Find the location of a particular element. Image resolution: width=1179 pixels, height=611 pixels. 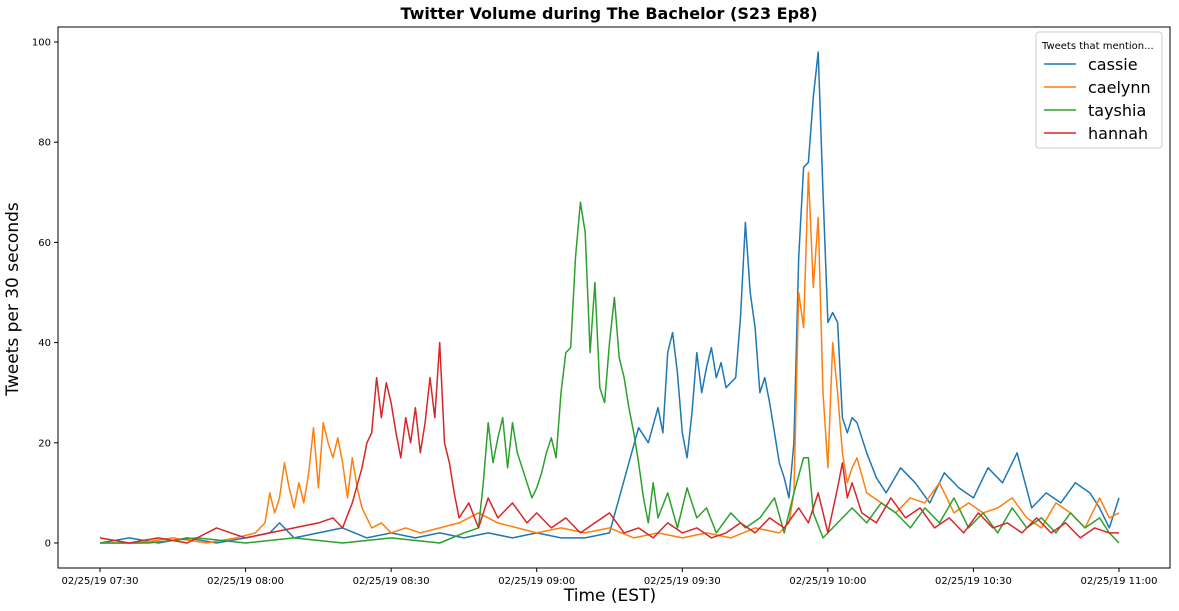

x-tick-label: 02/25/19 07:30 is located at coordinates (100, 581).